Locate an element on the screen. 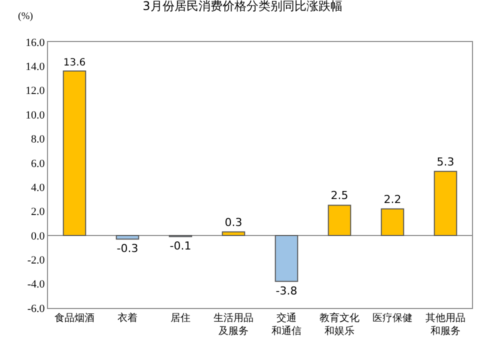  y-tick-label: -6.0 is located at coordinates (36, 308).